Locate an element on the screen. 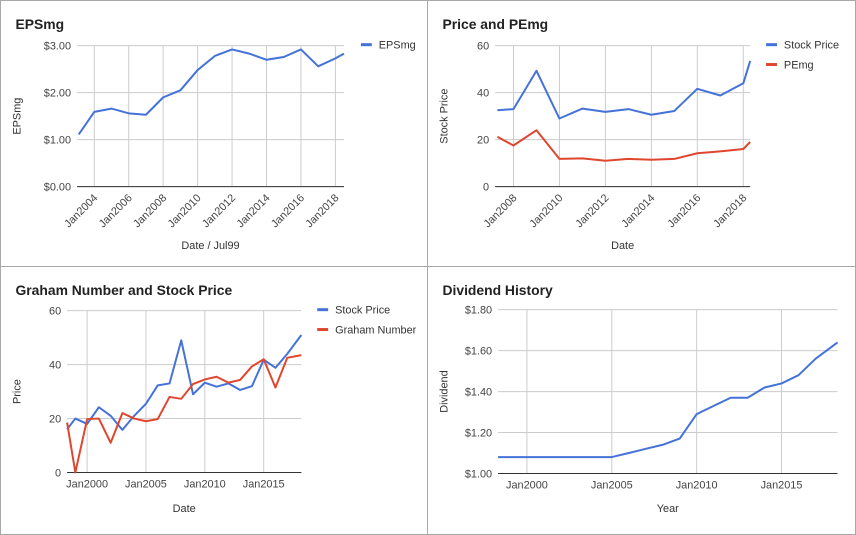 The image size is (856, 535). legend-label: EPSmg is located at coordinates (397, 46).